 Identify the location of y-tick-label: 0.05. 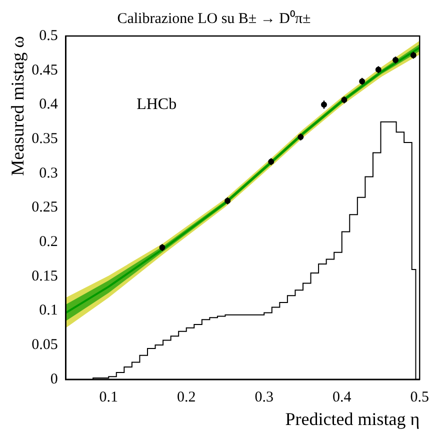
(45, 344).